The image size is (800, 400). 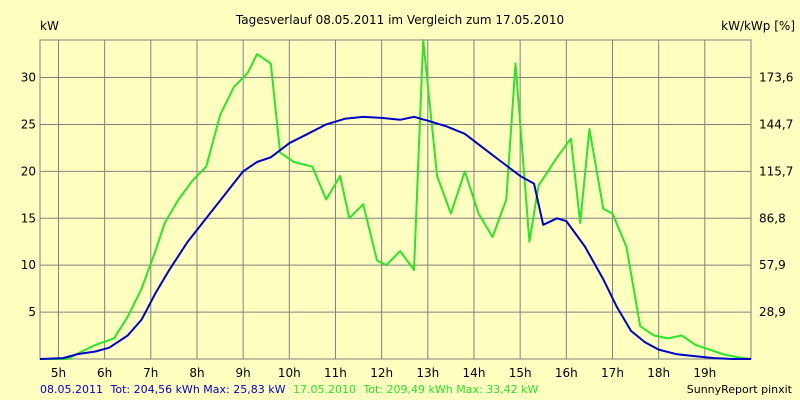 I want to click on left-axis-ticks: 5 10 15 20 25 30, so click(x=28, y=195).